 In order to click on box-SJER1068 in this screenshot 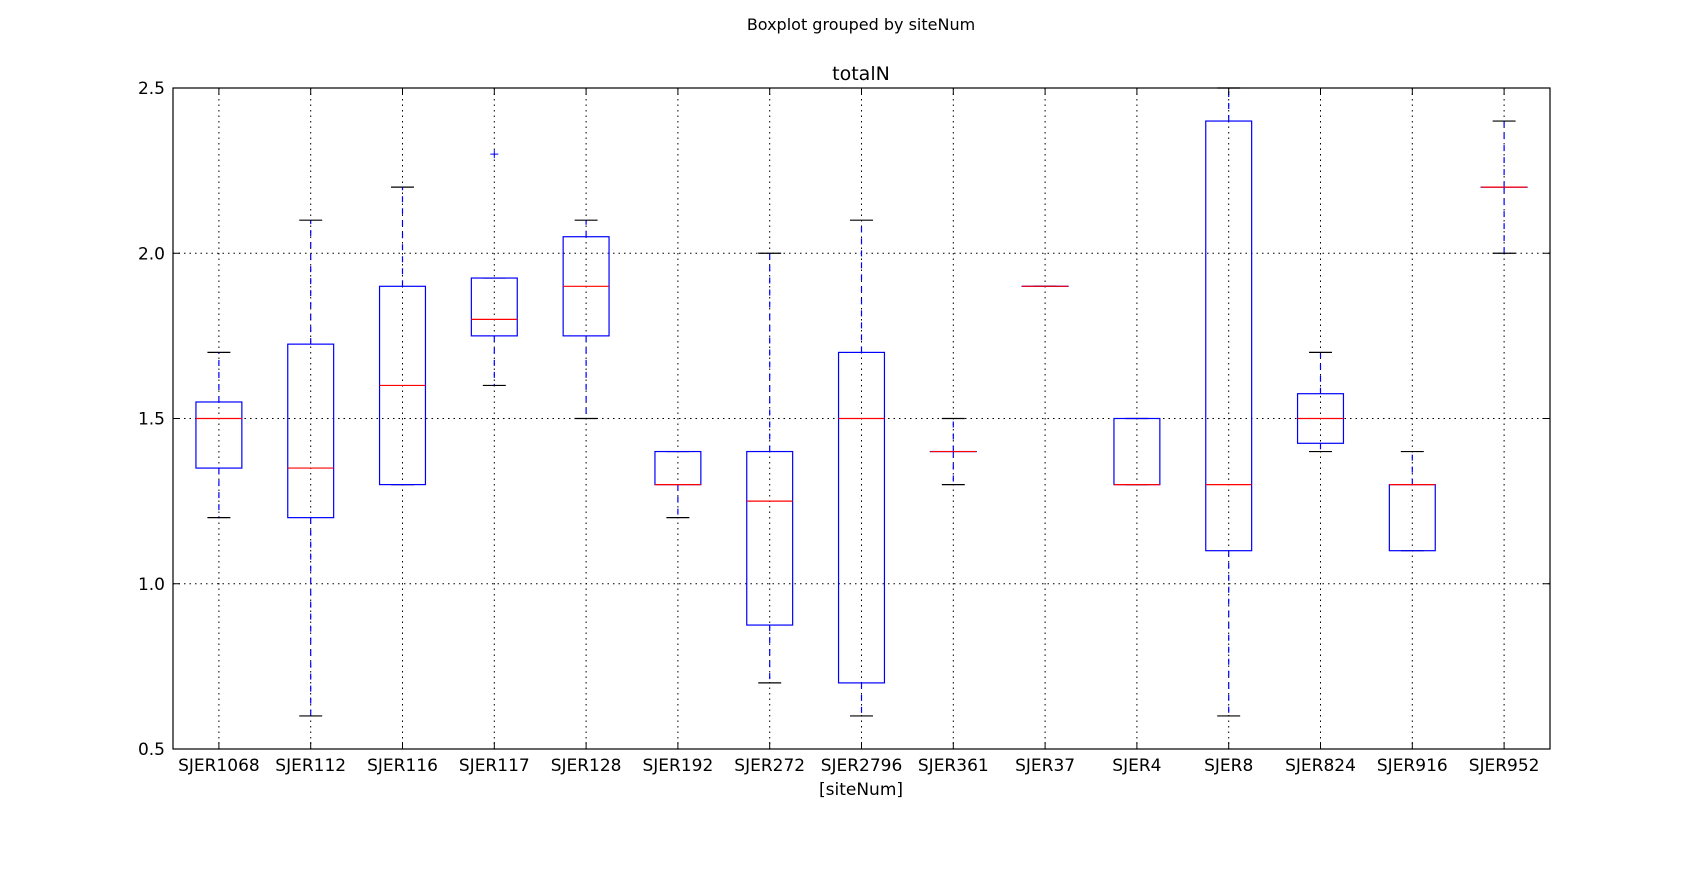, I will do `click(219, 435)`.